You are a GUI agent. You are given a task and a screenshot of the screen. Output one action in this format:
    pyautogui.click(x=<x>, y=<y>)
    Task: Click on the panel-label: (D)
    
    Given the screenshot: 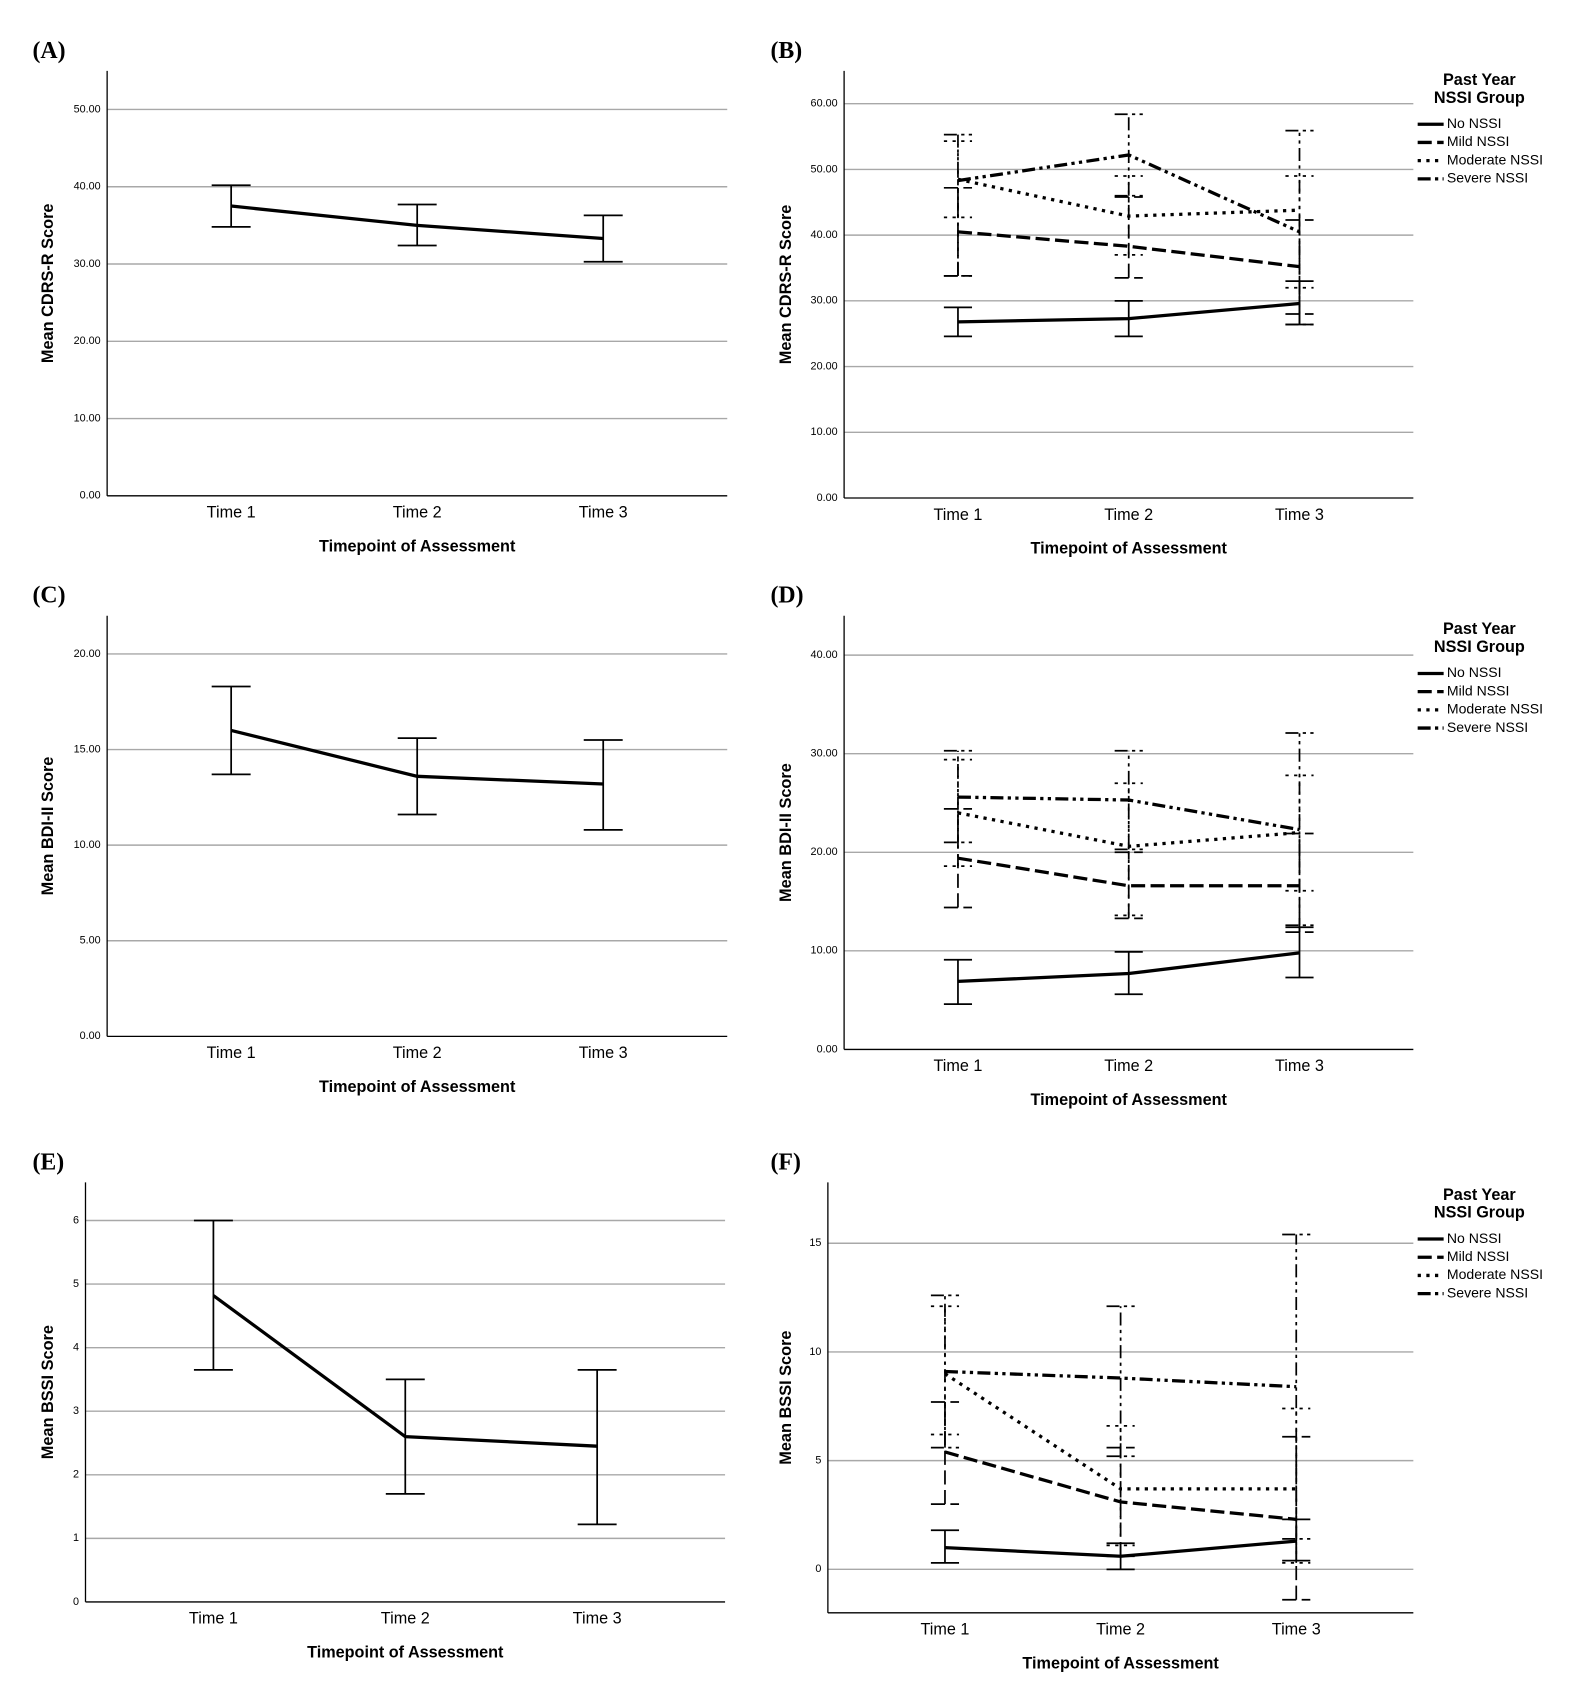 What is the action you would take?
    pyautogui.click(x=787, y=596)
    